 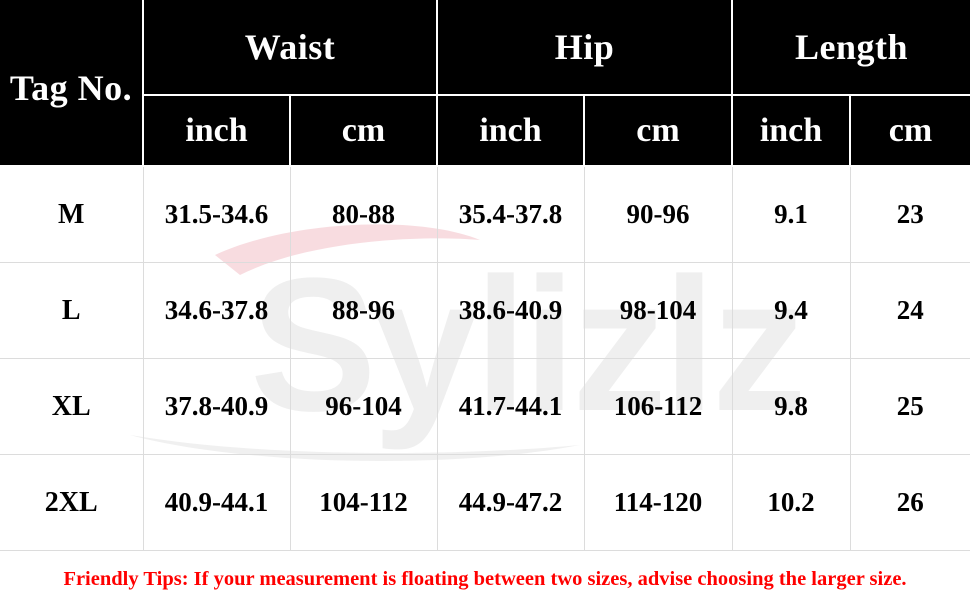 I want to click on hip-cm-cell: 98-104, so click(x=658, y=310).